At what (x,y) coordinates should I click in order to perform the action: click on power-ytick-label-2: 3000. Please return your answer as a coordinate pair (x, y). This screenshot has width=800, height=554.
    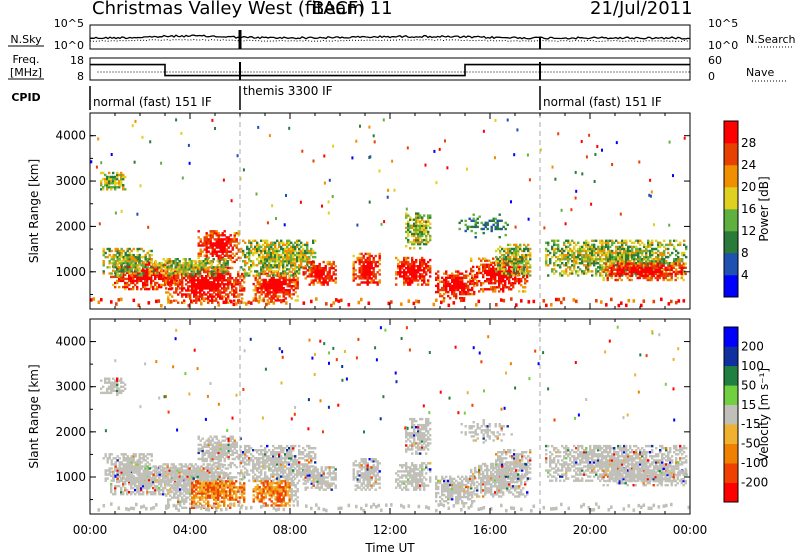
    Looking at the image, I should click on (70, 181).